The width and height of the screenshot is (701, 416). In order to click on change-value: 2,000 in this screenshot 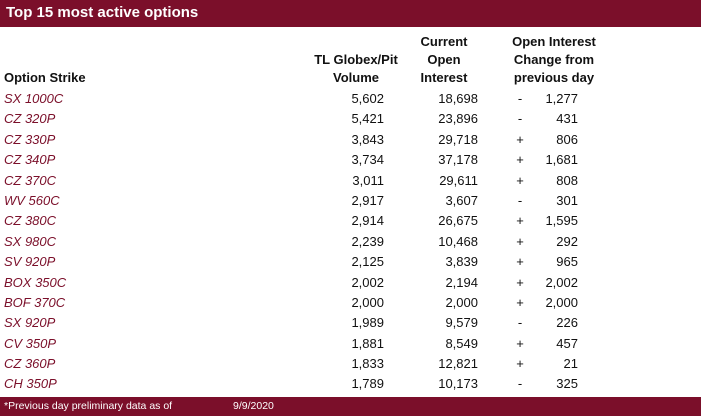, I will do `click(561, 302)`.